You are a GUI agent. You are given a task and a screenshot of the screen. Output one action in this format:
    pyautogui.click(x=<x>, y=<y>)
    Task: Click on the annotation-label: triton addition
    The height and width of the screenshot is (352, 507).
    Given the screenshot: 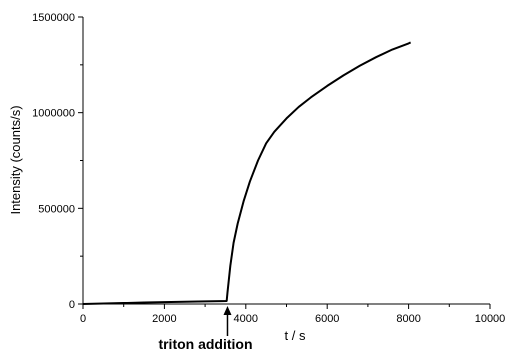 What is the action you would take?
    pyautogui.click(x=205, y=344)
    